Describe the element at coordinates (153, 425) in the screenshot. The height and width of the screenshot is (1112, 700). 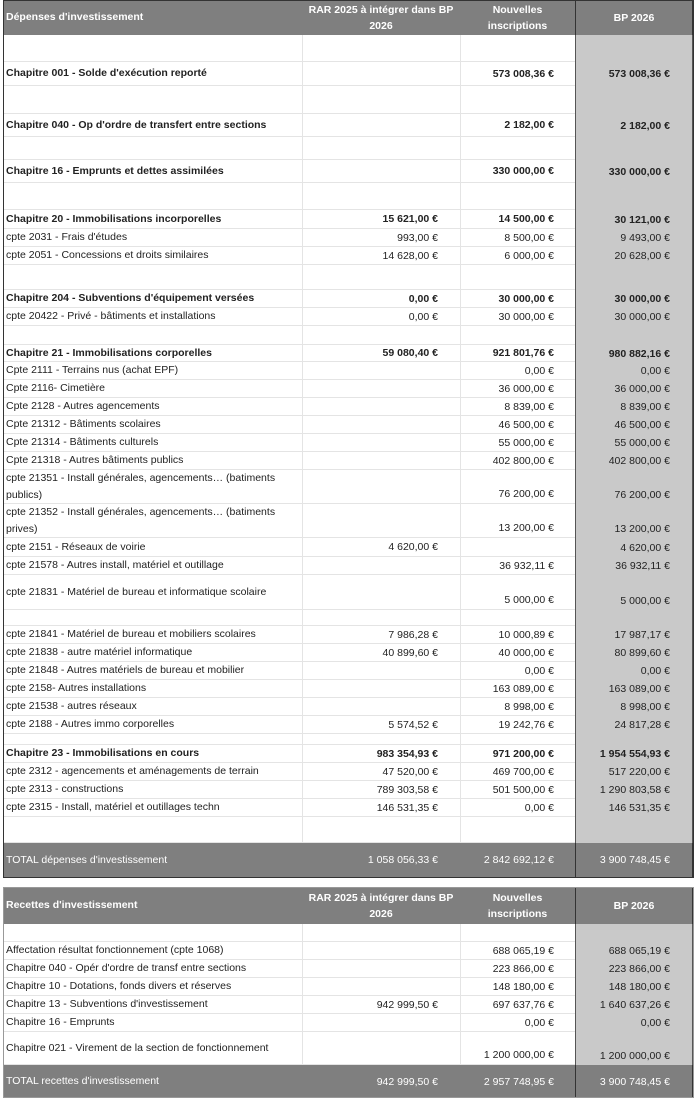
I see `label-cell: Cpte 21312 - Bâtiments scolaires` at that location.